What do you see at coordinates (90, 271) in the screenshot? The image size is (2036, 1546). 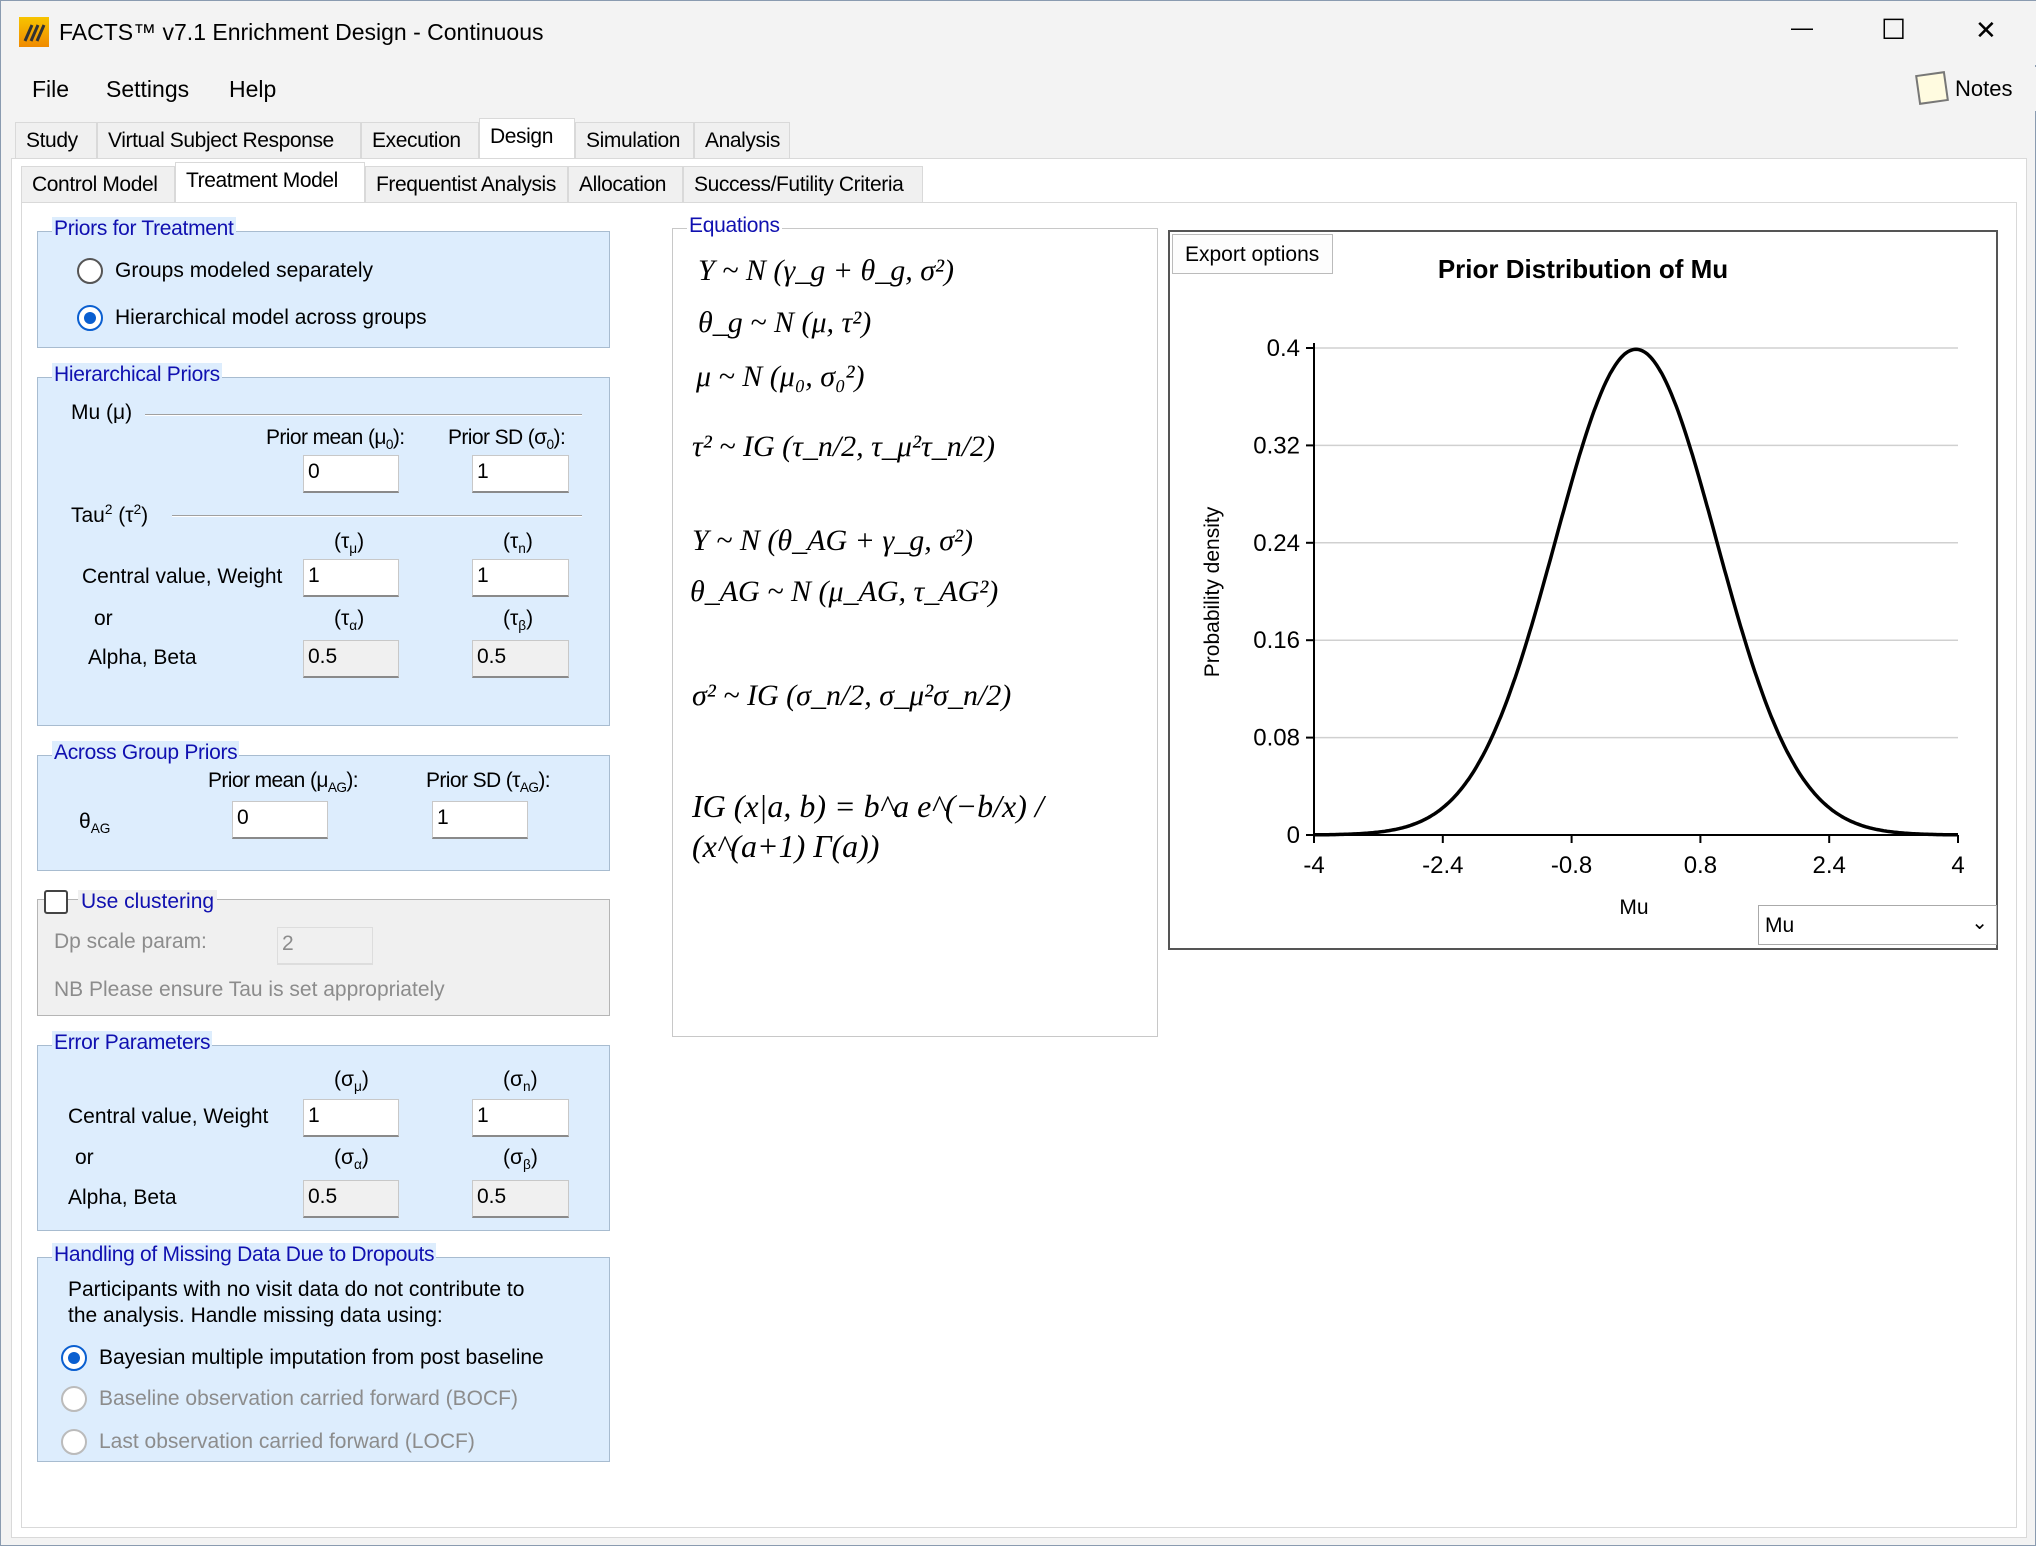 I see `radio-groups-separately` at bounding box center [90, 271].